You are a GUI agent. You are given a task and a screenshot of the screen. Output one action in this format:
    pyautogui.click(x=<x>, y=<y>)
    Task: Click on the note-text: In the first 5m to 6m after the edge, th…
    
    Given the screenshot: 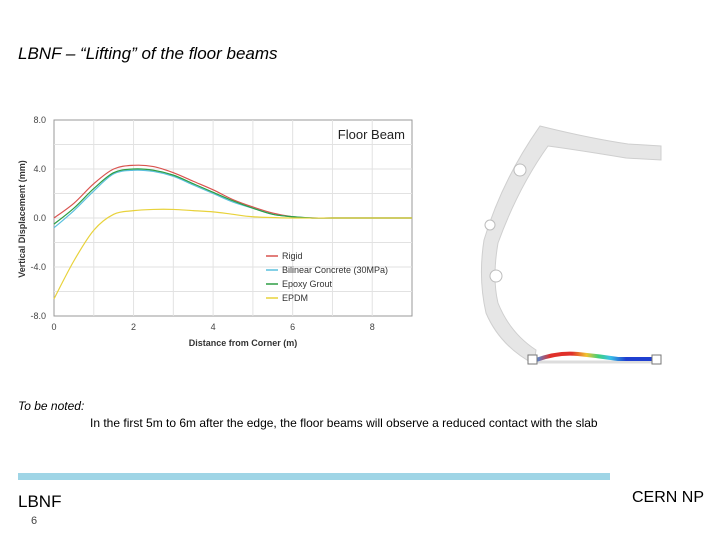 What is the action you would take?
    pyautogui.click(x=344, y=423)
    